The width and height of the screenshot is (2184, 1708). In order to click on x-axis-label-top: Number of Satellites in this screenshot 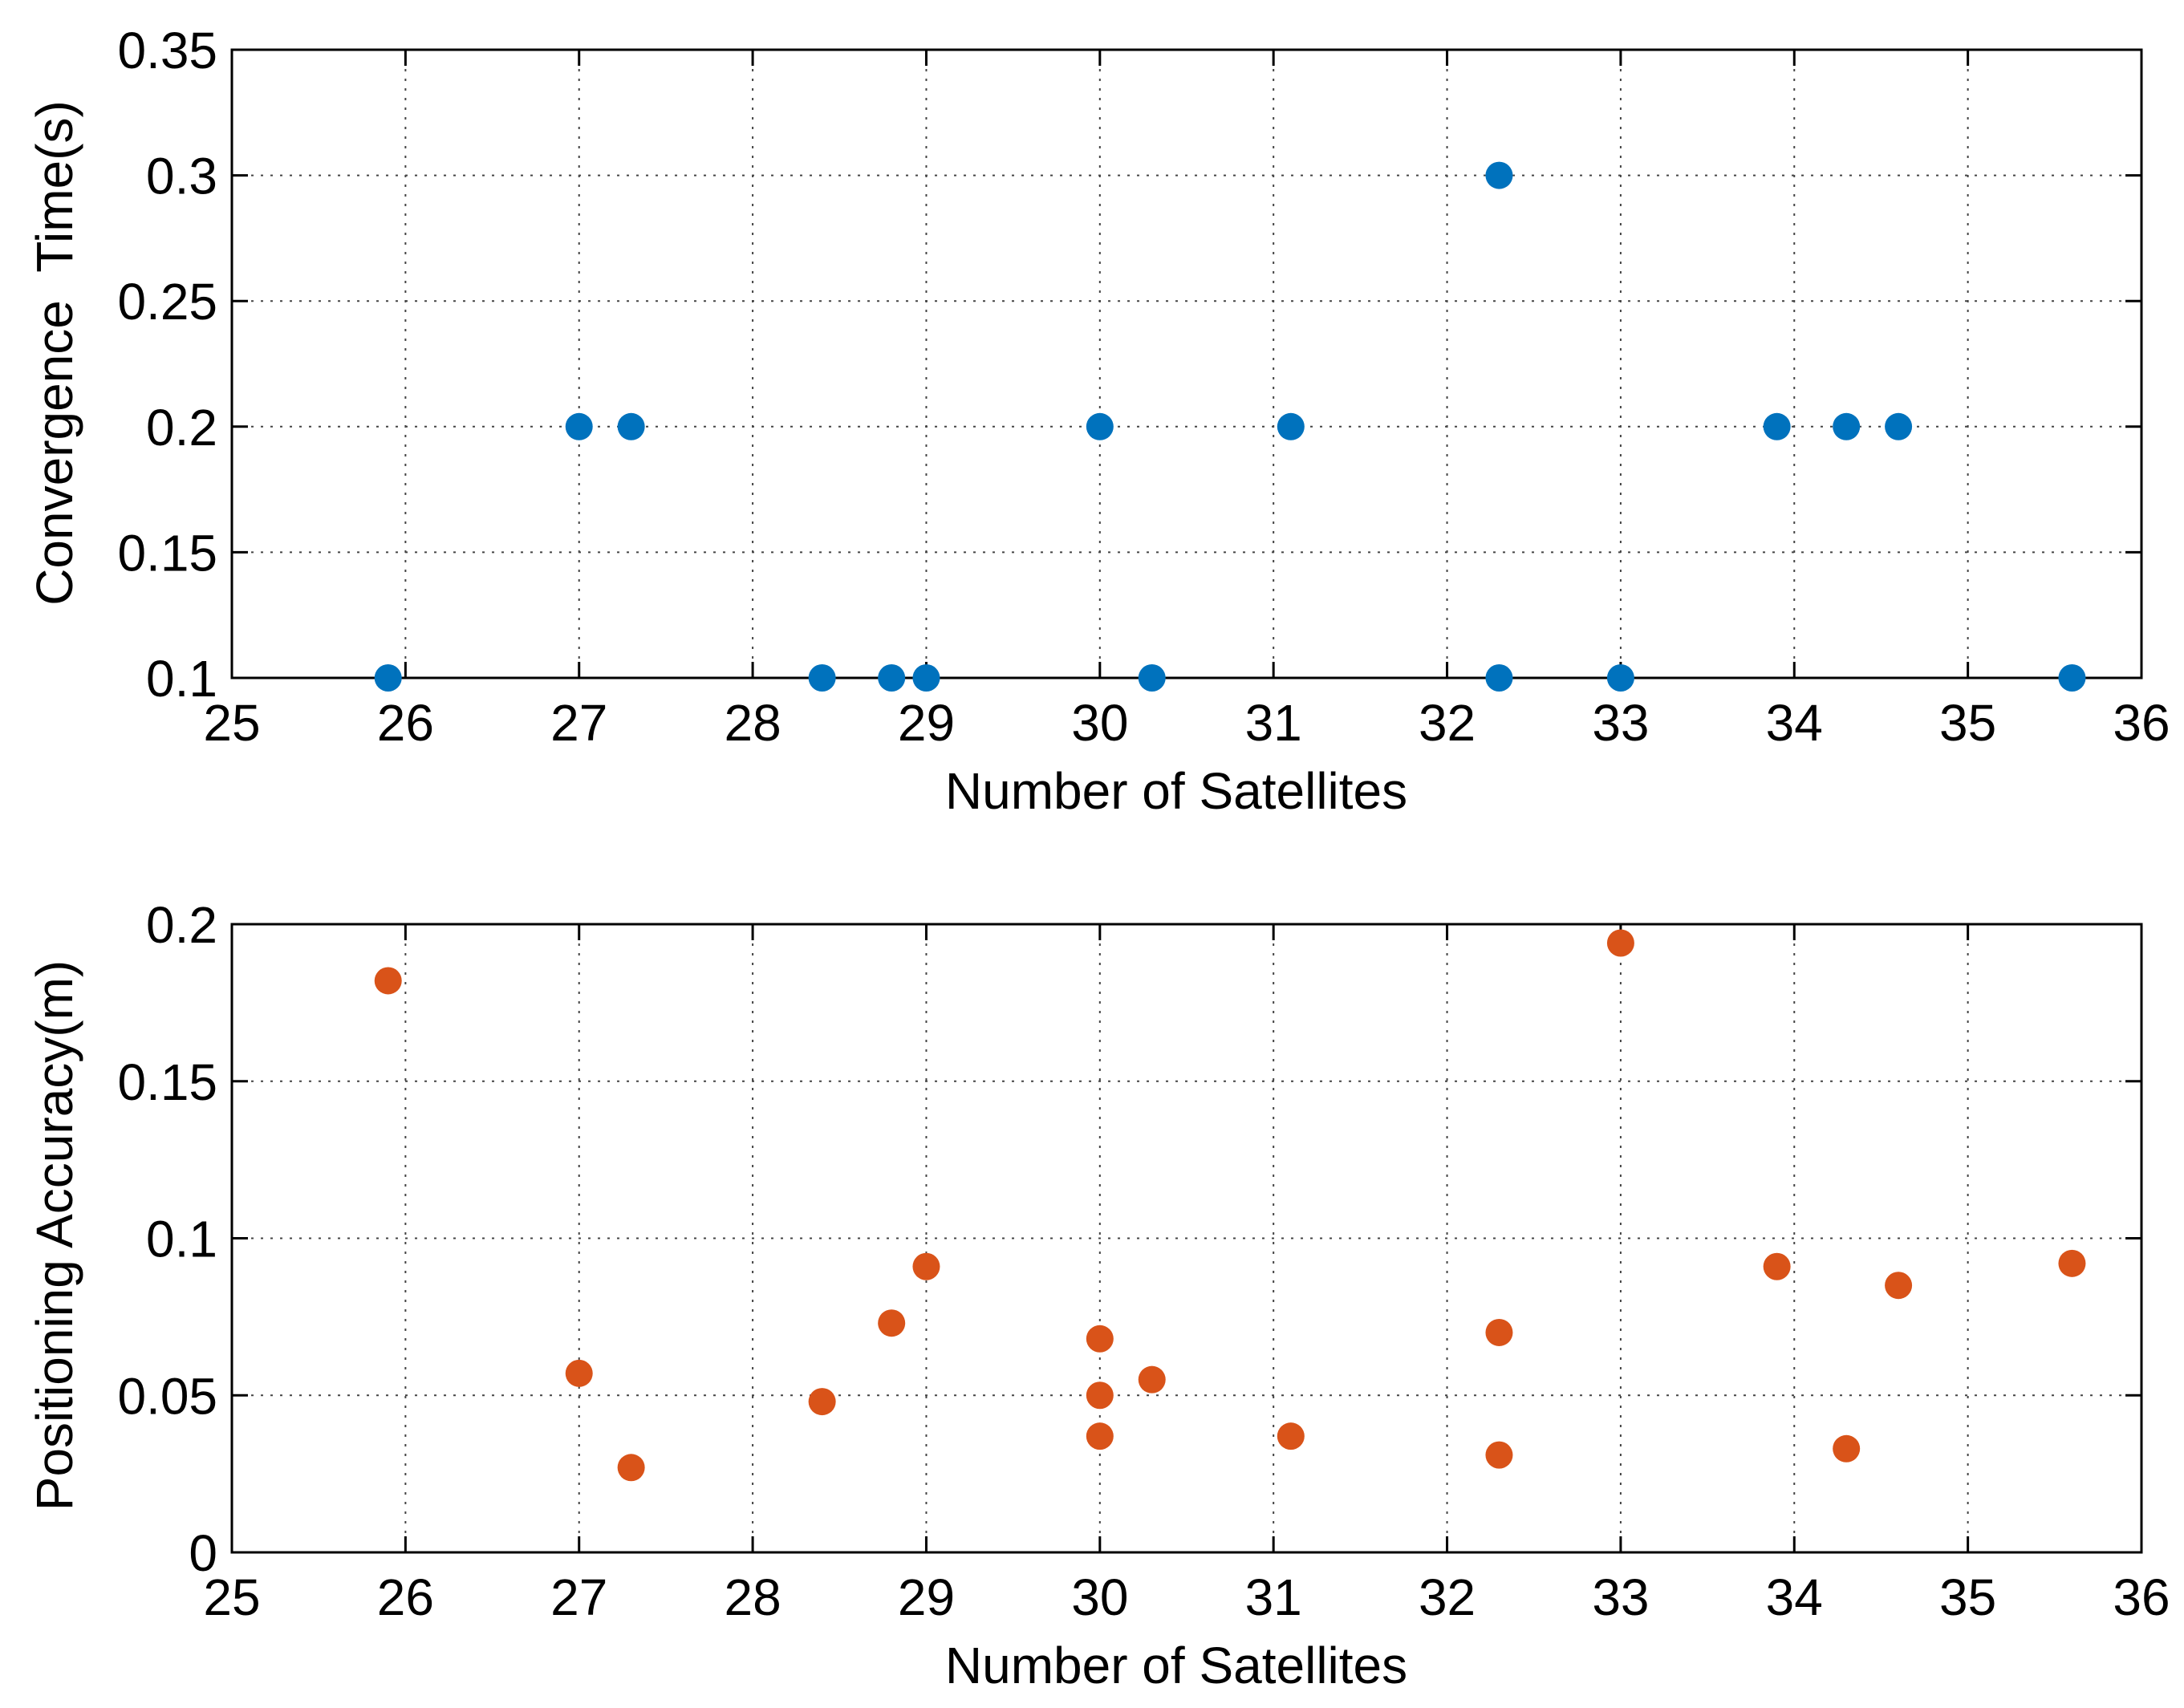, I will do `click(1176, 791)`.